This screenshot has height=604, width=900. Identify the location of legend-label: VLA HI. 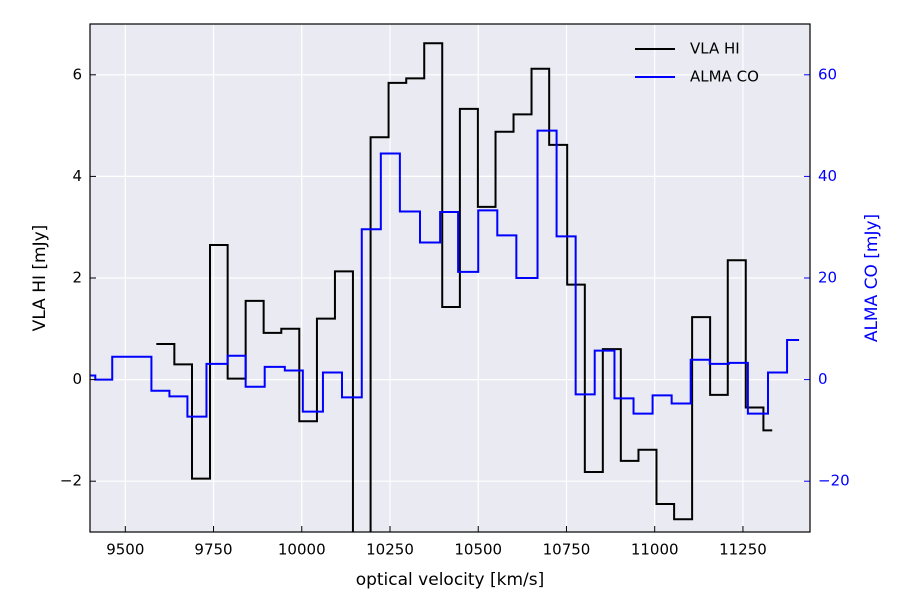
(715, 49).